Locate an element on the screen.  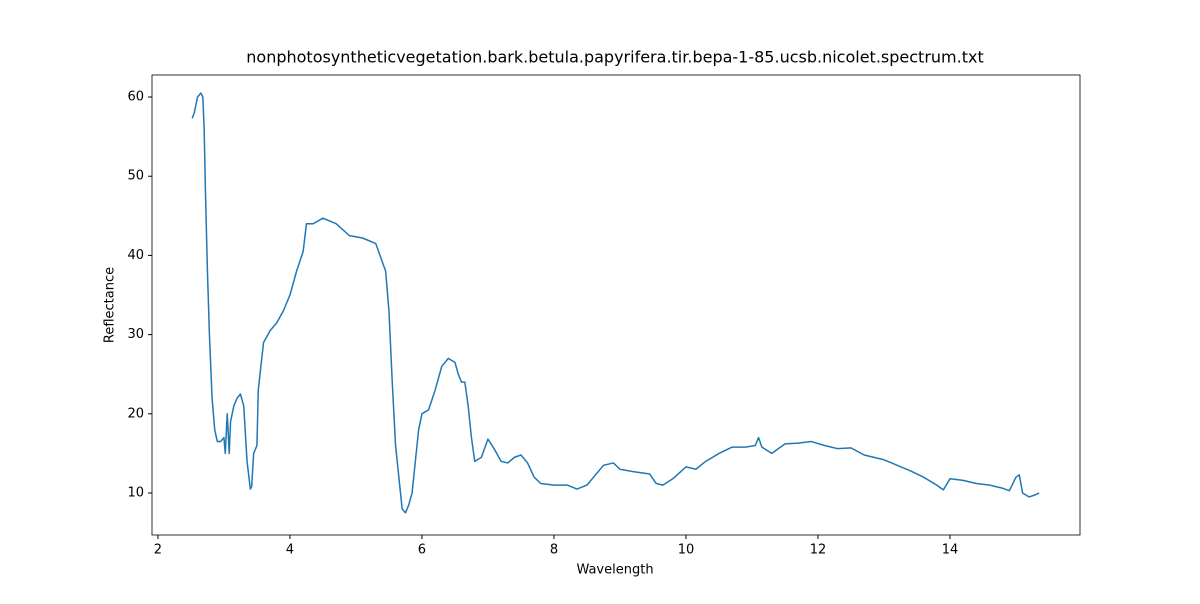
x-tick-label: 14 is located at coordinates (950, 550).